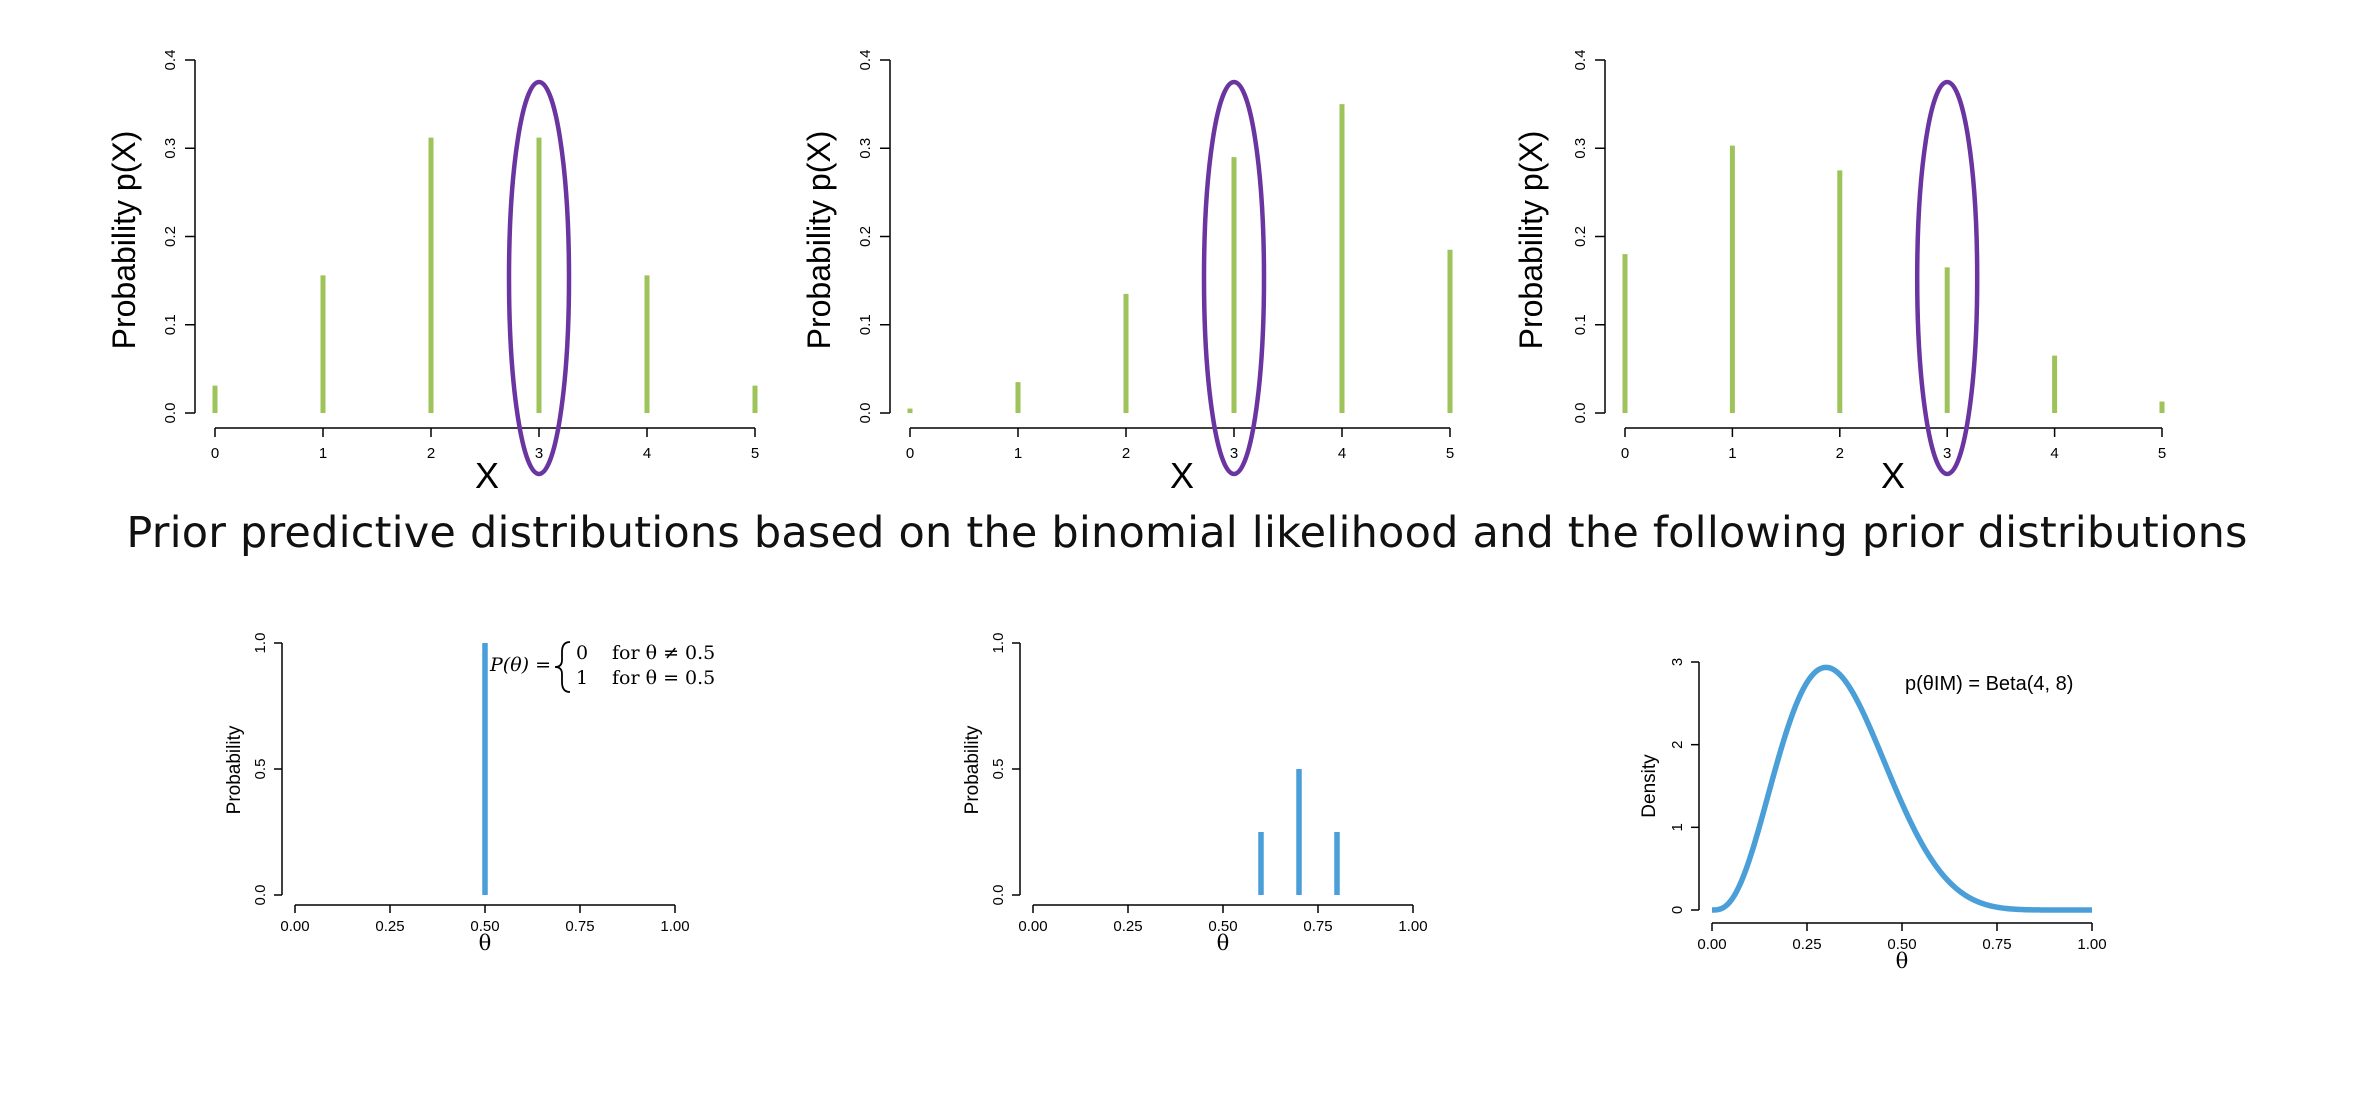 Image resolution: width=2374 pixels, height=1103 pixels. What do you see at coordinates (1677, 910) in the screenshot?
I see `y-tick-label: 0` at bounding box center [1677, 910].